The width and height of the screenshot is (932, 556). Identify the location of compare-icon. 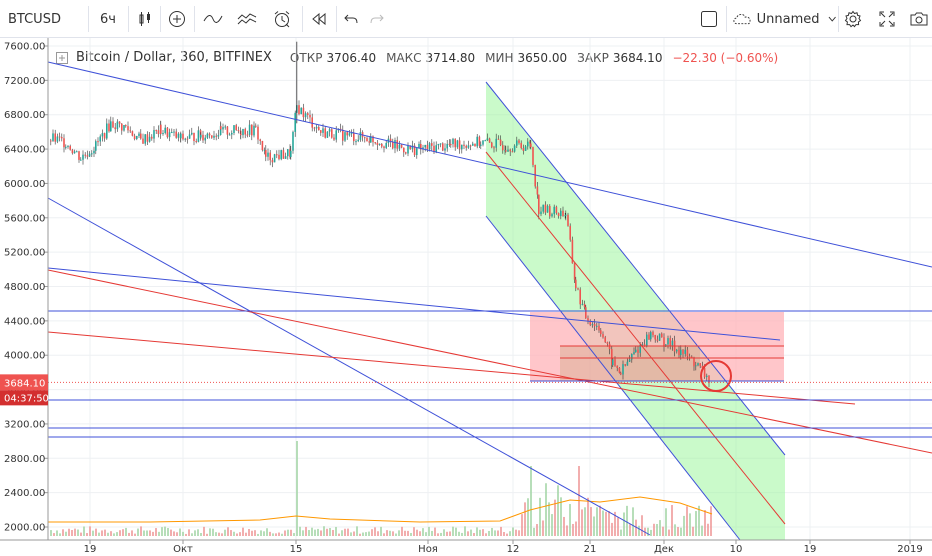
(247, 19).